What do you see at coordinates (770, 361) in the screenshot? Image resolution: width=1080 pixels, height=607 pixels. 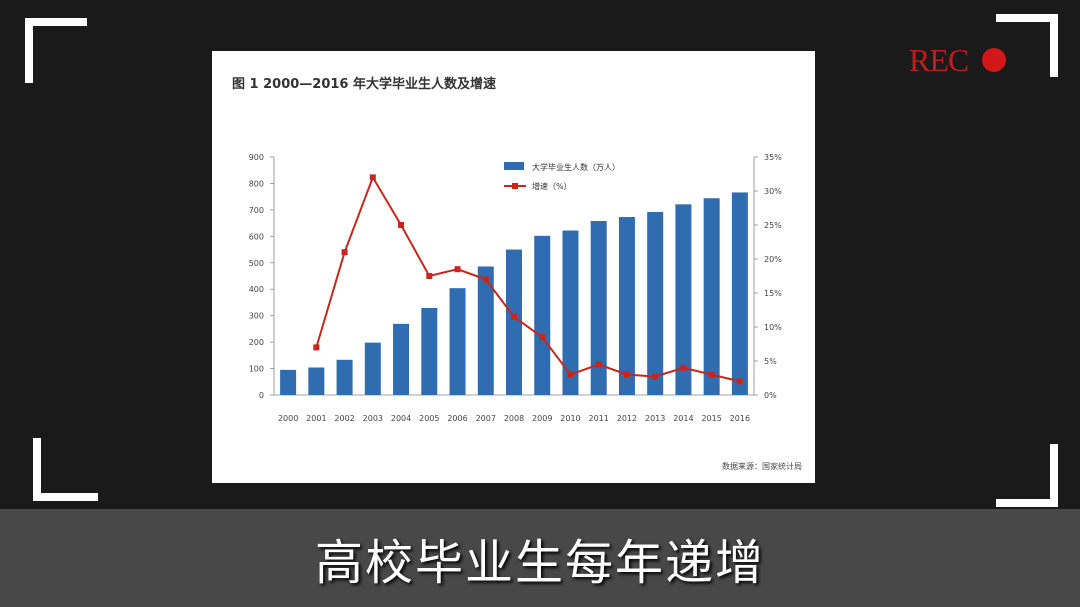 I see `y-right-tick-label: 5%` at bounding box center [770, 361].